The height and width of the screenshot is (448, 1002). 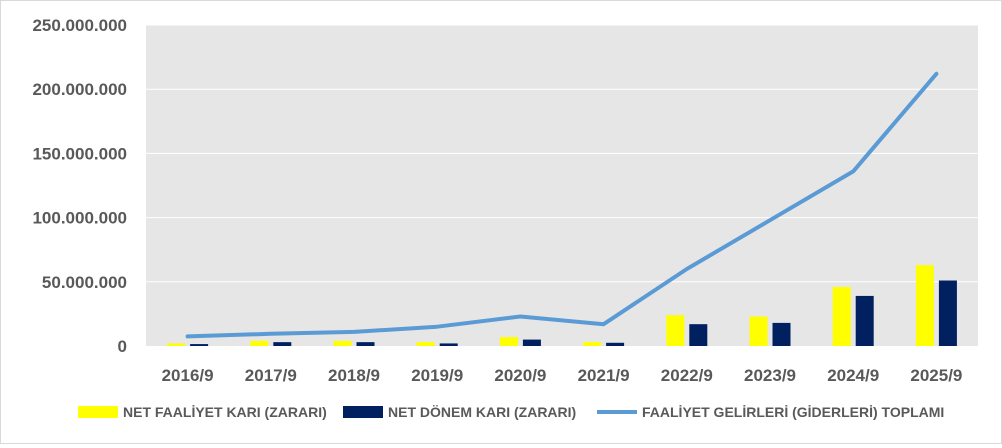 I want to click on legend-label-faaliyet-gelirleri-toplami: FAALİYET GELİRLERİ (GİDERLERİ) TOPLAMI, so click(x=793, y=412).